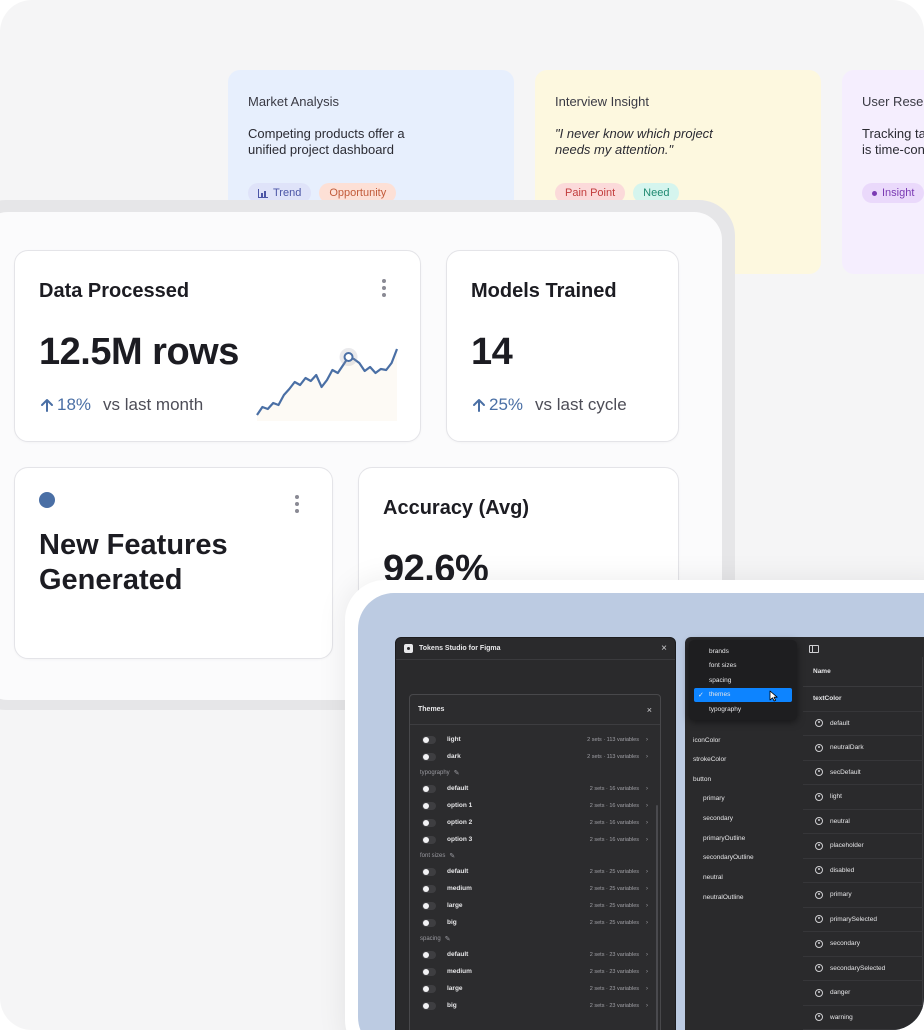  What do you see at coordinates (863, 772) in the screenshot?
I see `token-name-row: secDefault` at bounding box center [863, 772].